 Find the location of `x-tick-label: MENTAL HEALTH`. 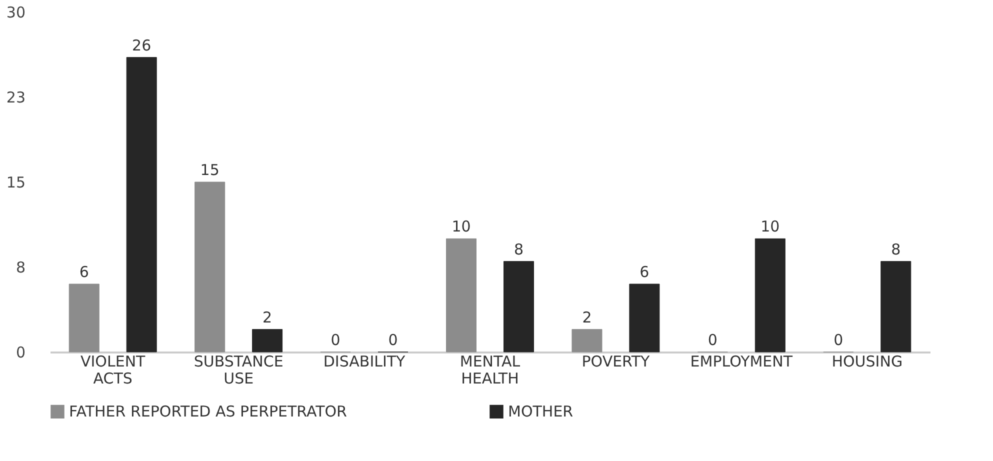

x-tick-label: MENTAL HEALTH is located at coordinates (490, 370).